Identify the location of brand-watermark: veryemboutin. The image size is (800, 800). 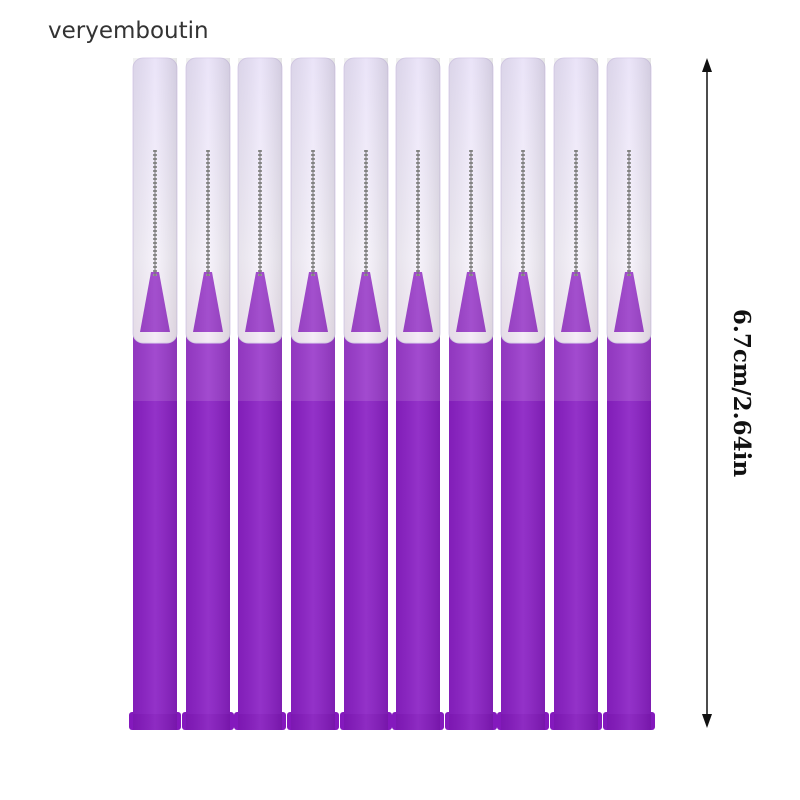
(128, 31).